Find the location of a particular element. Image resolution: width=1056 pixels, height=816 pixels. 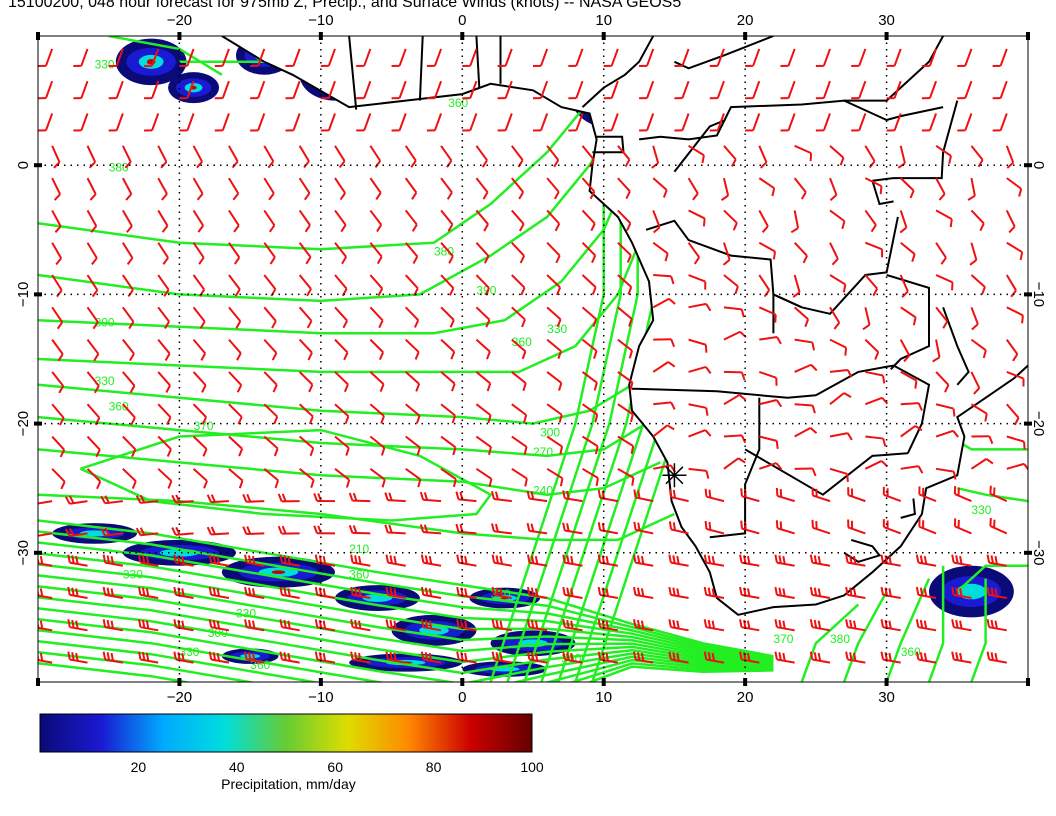

contour-label: 380 is located at coordinates (119, 168).